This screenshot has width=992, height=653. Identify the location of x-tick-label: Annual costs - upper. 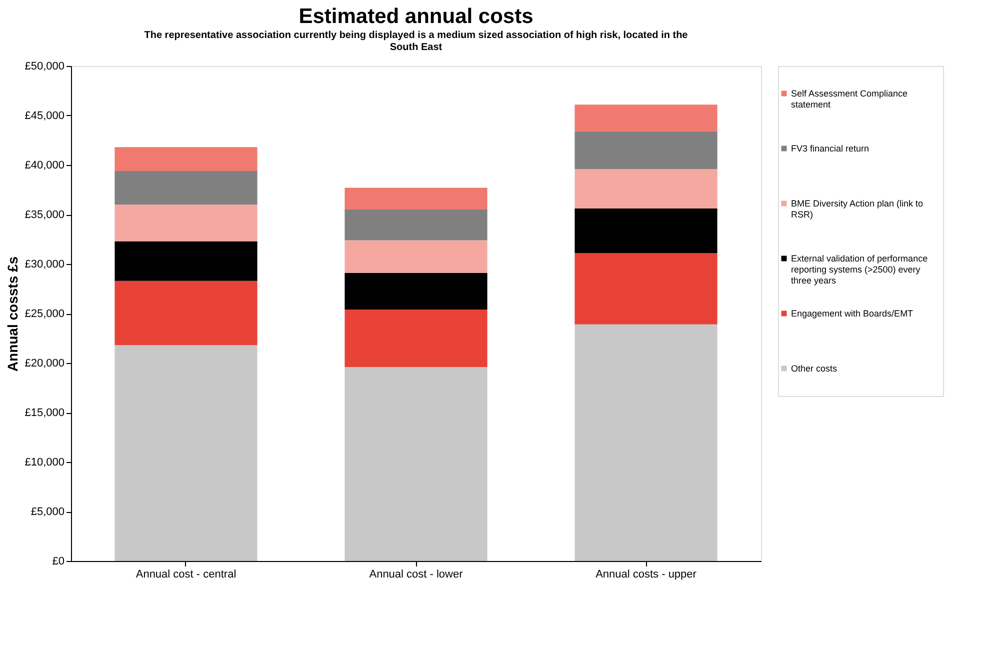
(646, 574).